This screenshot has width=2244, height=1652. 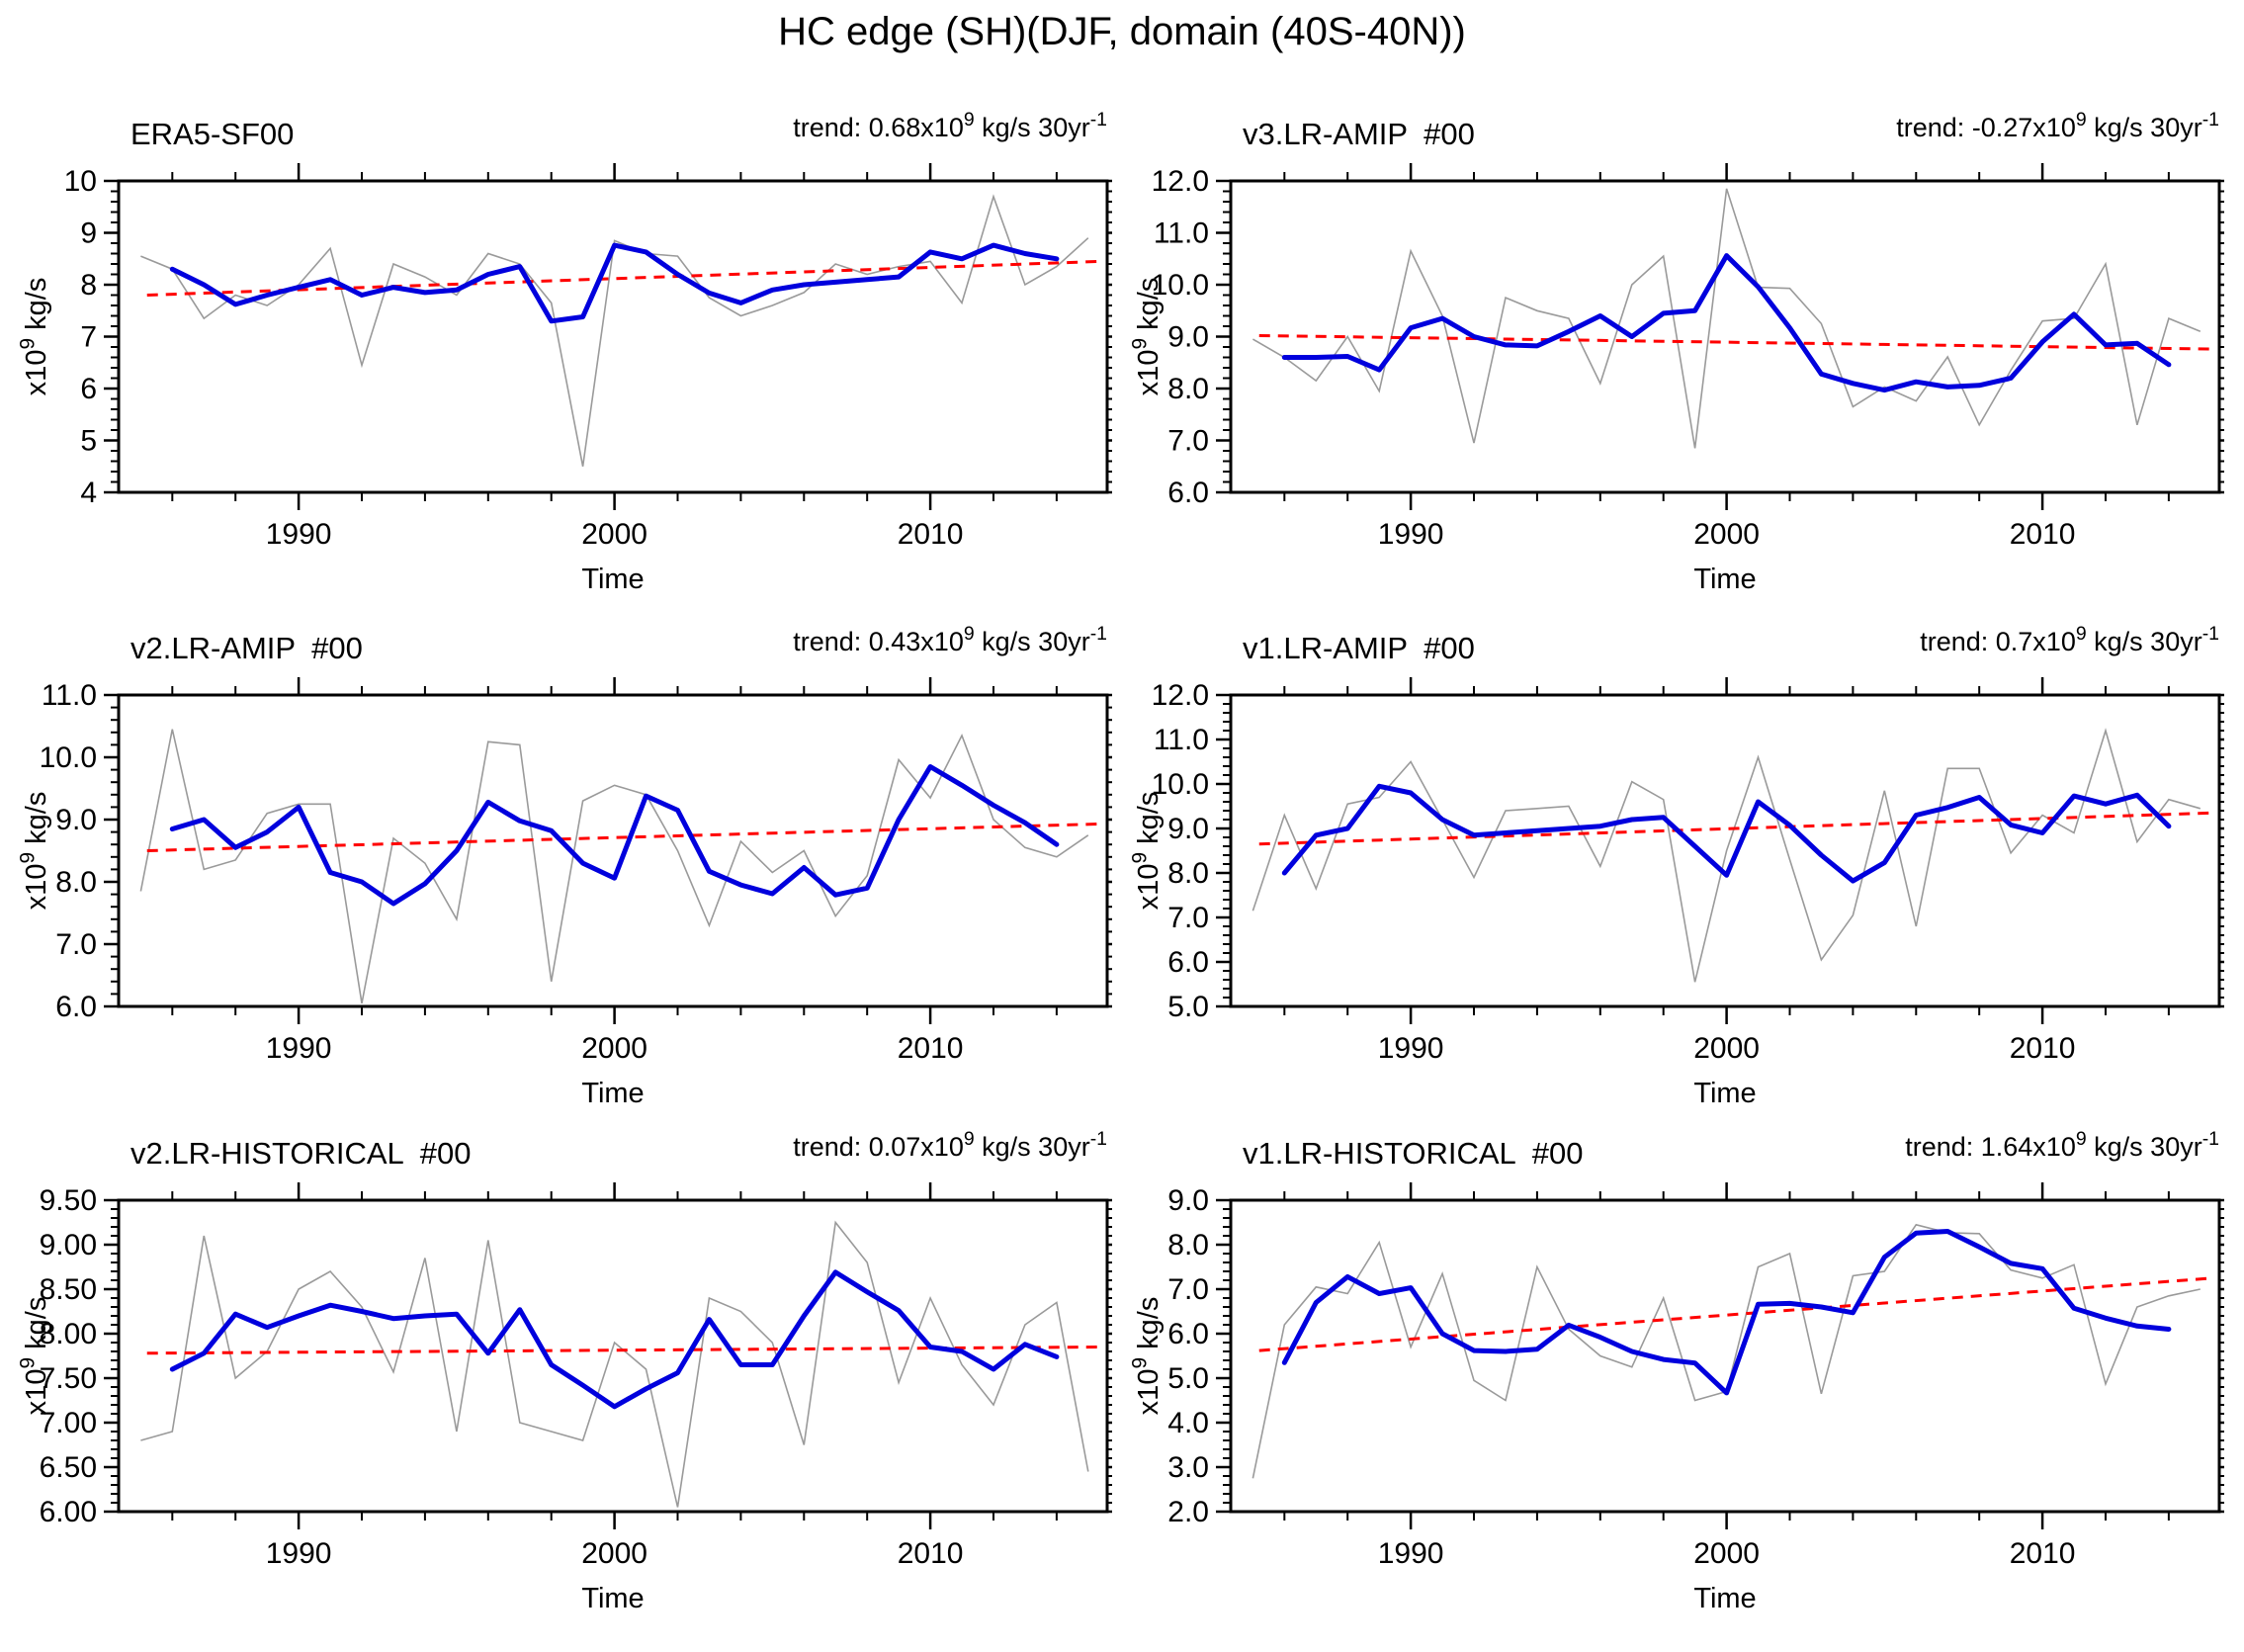 What do you see at coordinates (68, 1201) in the screenshot?
I see `y-tick-label-9.50: 9.50` at bounding box center [68, 1201].